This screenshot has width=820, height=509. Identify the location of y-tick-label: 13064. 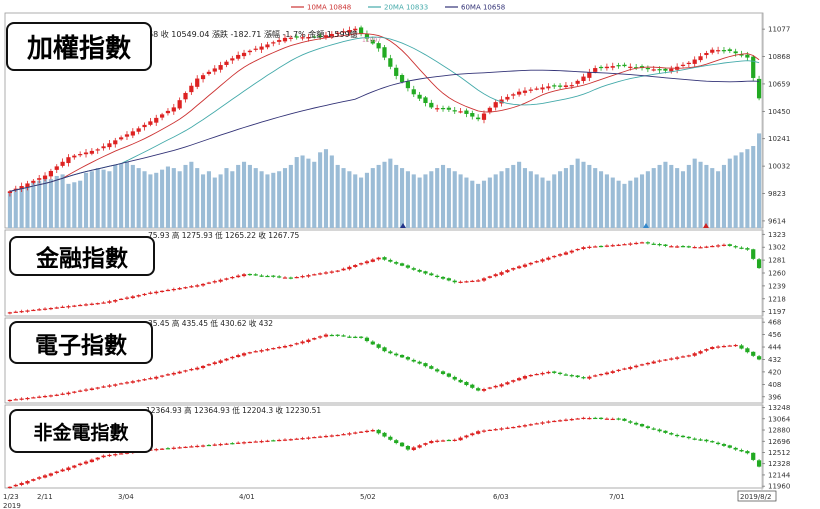
(779, 419).